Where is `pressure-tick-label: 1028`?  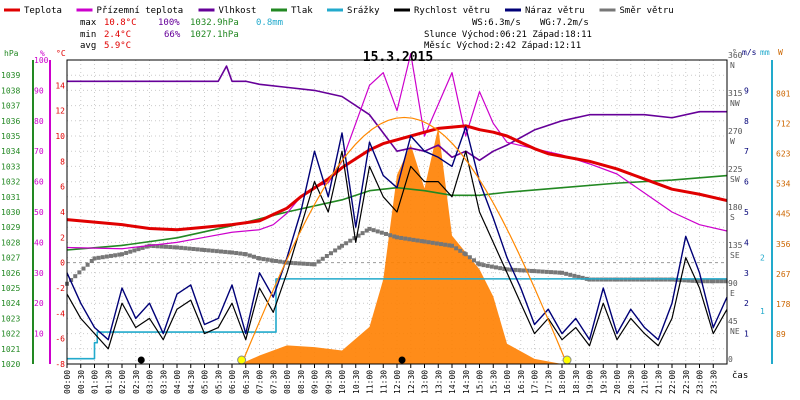 pressure-tick-label: 1028 is located at coordinates (10, 242).